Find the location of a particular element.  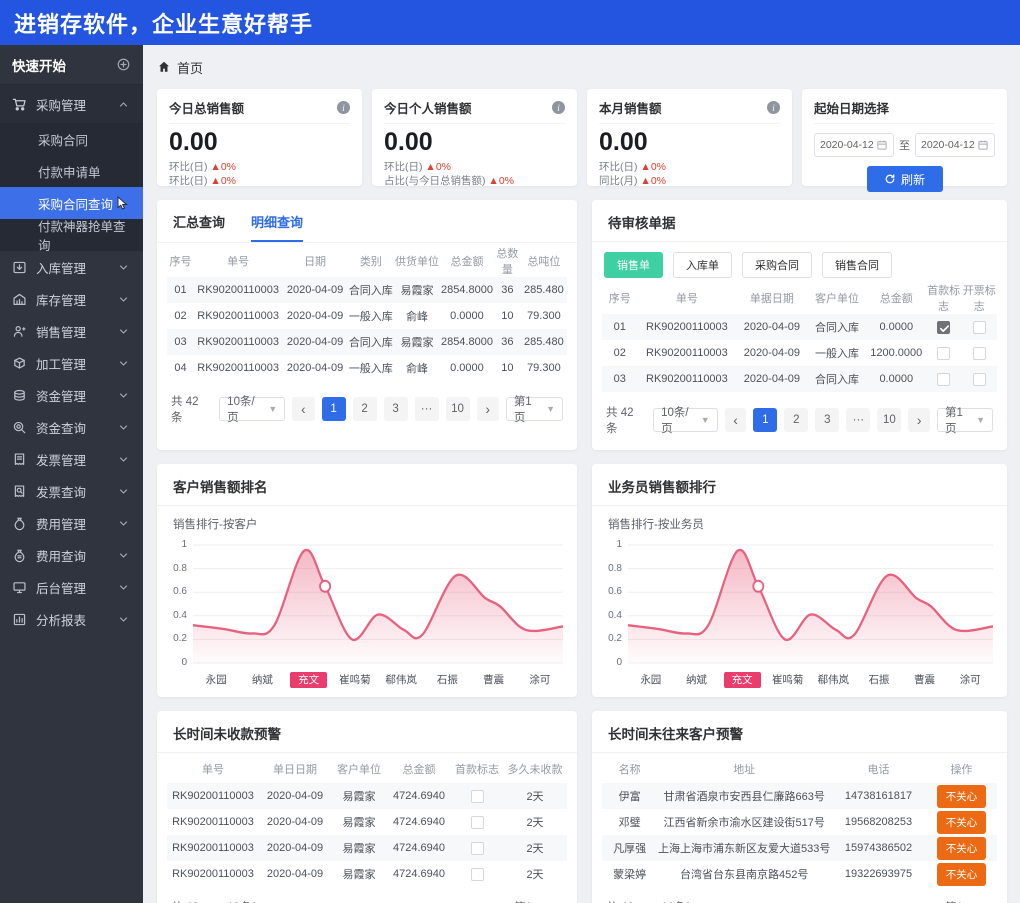

sidebar-subitem: 付款申请单 is located at coordinates (71, 171).